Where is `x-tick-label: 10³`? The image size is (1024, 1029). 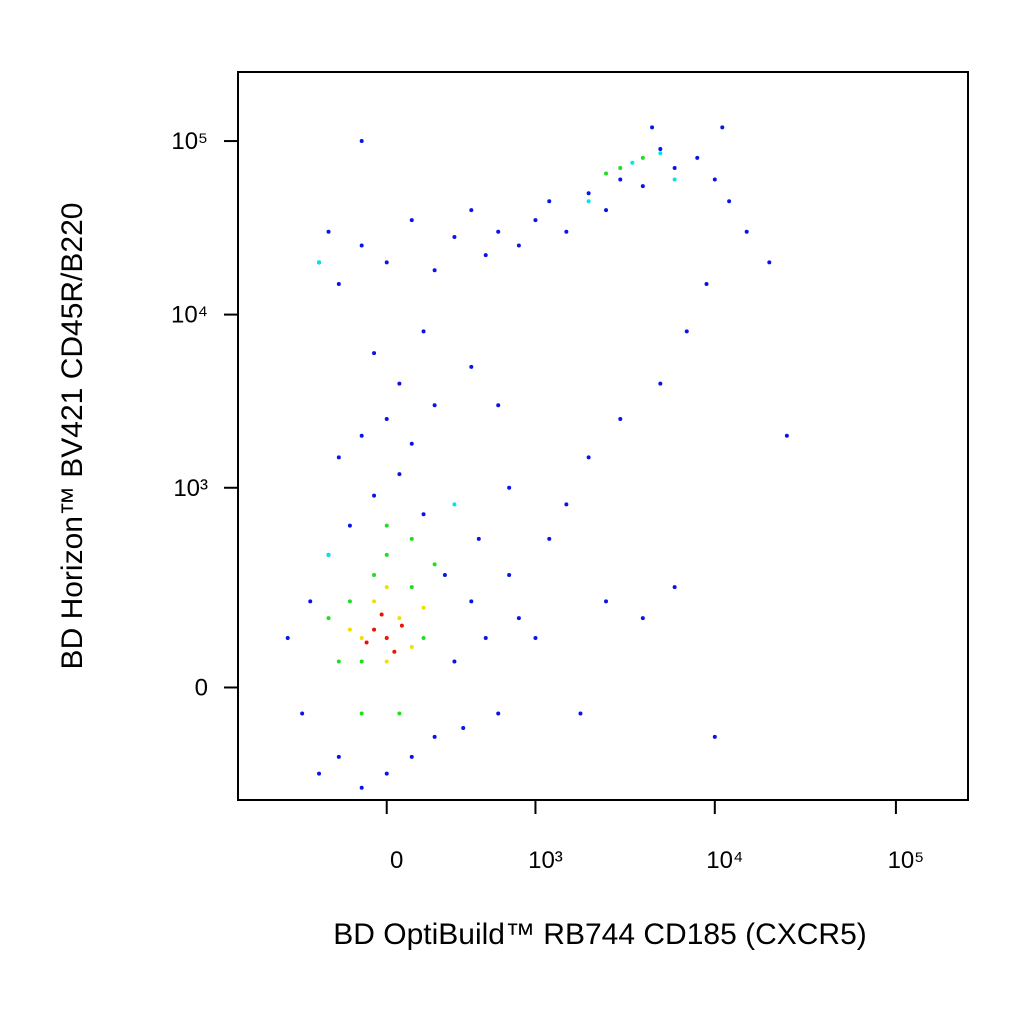
x-tick-label: 10³ is located at coordinates (545, 860).